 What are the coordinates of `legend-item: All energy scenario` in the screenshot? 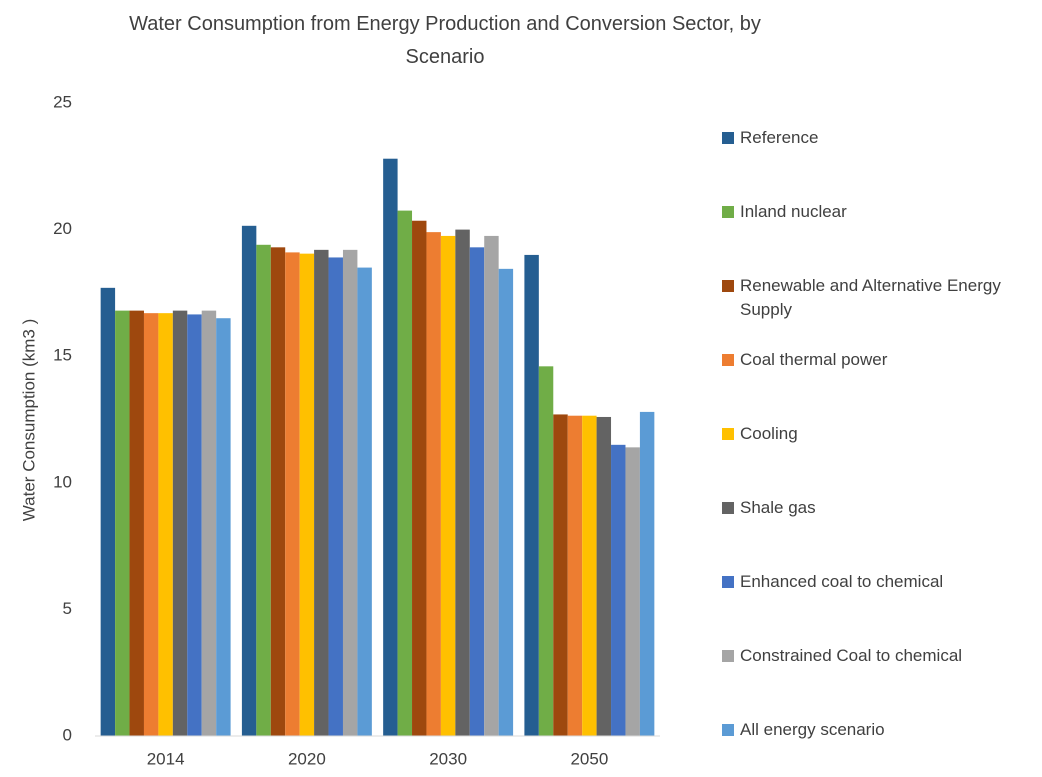 It's located at (803, 730).